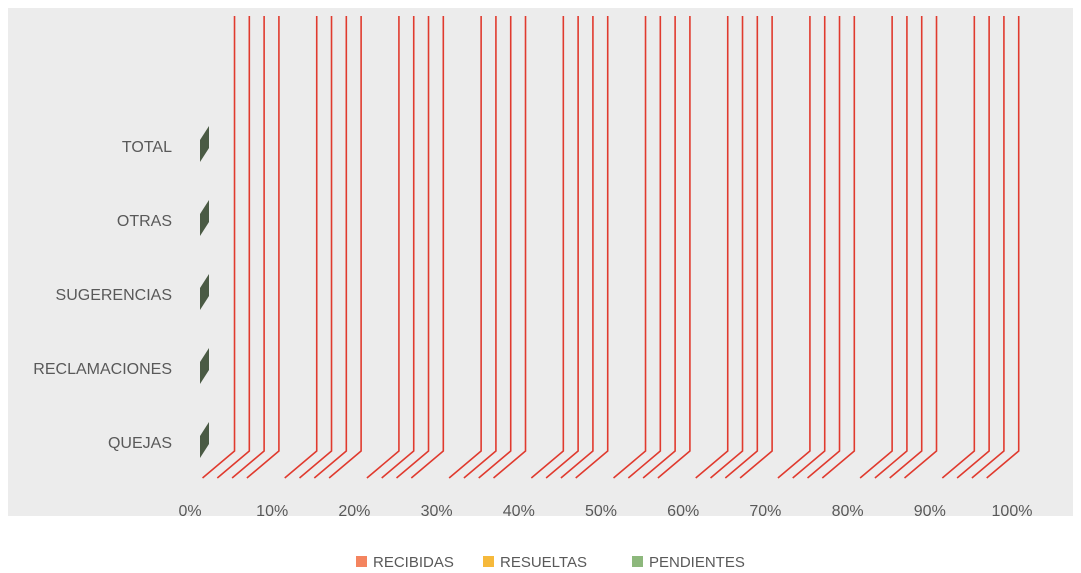  I want to click on legend-item: PENDIENTES, so click(688, 562).